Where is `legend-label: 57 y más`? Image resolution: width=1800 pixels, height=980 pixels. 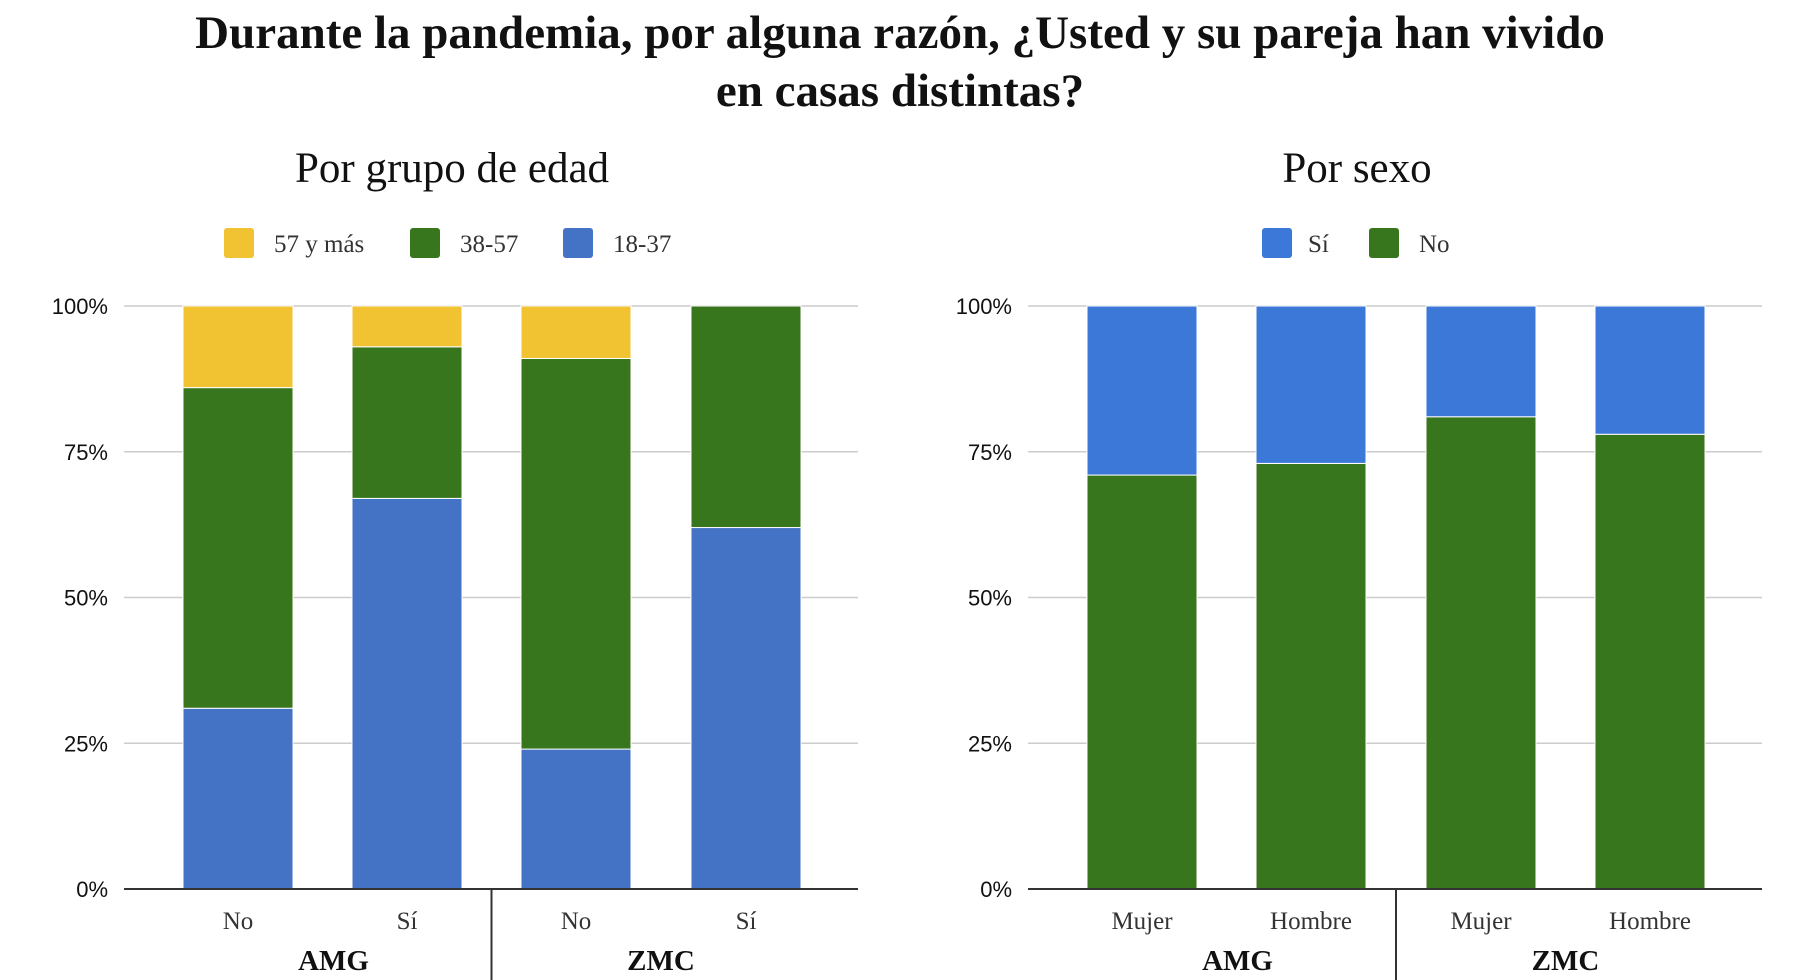
legend-label: 57 y más is located at coordinates (319, 244).